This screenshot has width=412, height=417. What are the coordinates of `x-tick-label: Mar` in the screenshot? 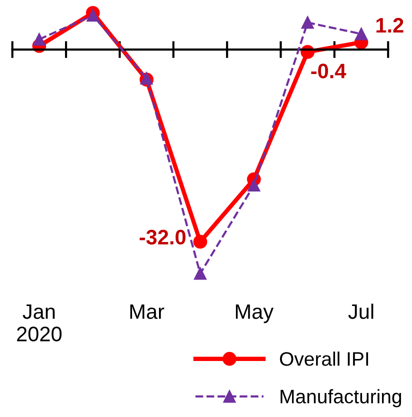 It's located at (147, 311).